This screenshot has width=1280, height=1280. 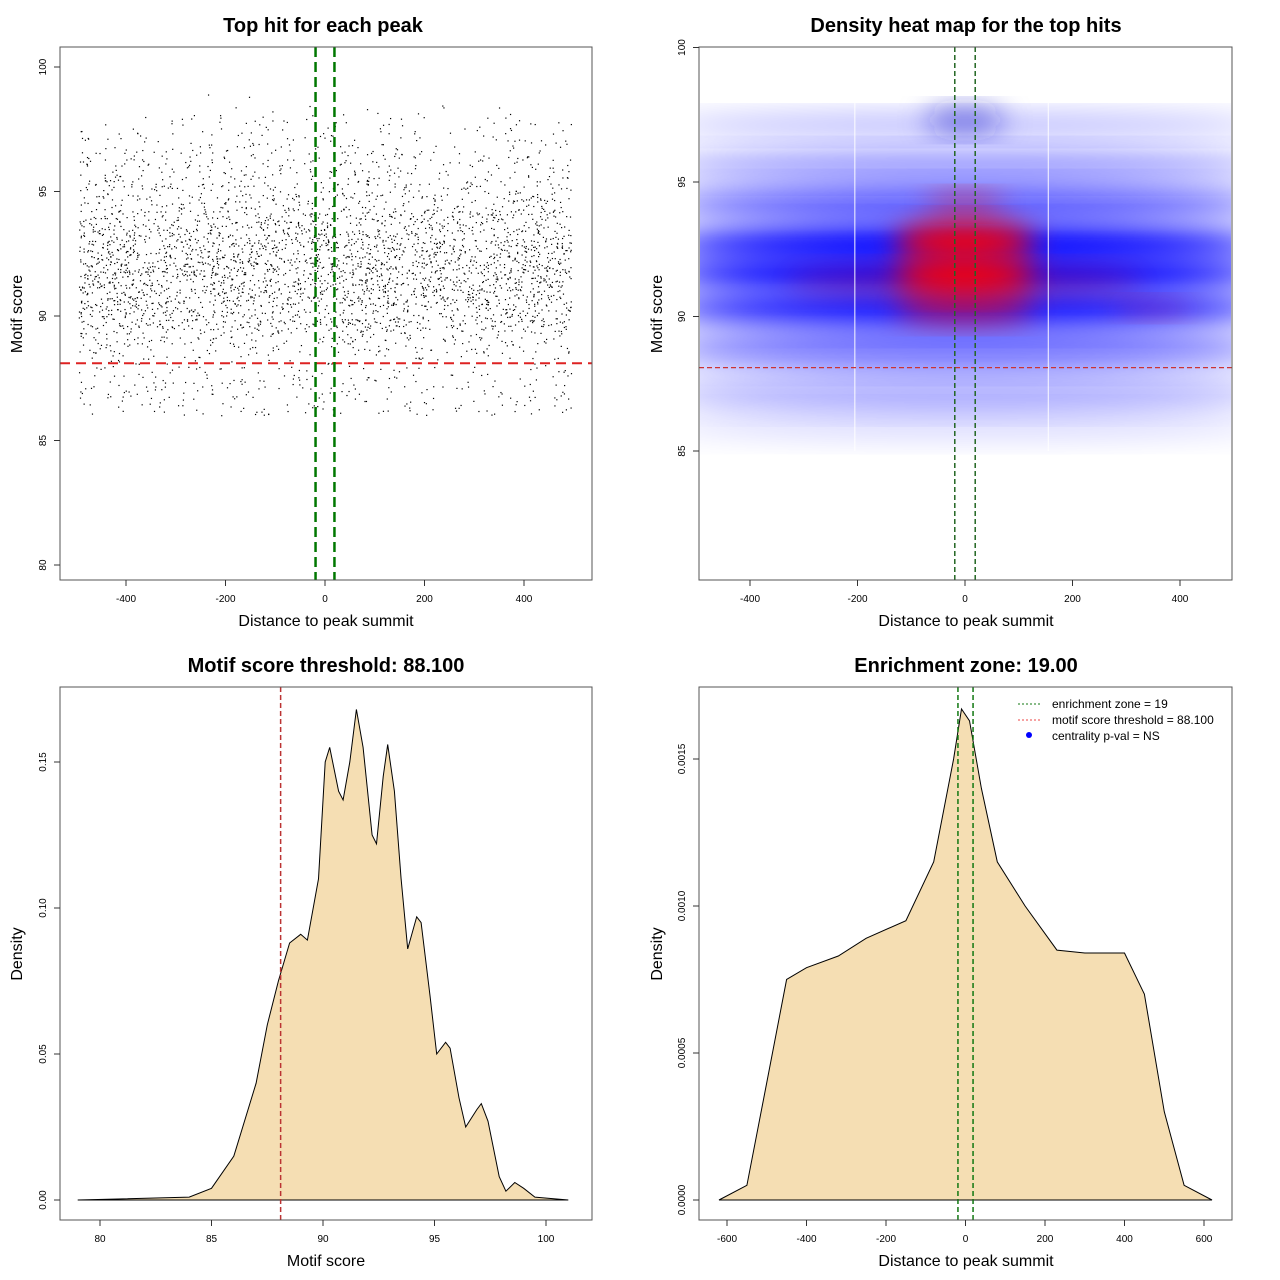 What do you see at coordinates (750, 599) in the screenshot?
I see `x-tick-label: -400` at bounding box center [750, 599].